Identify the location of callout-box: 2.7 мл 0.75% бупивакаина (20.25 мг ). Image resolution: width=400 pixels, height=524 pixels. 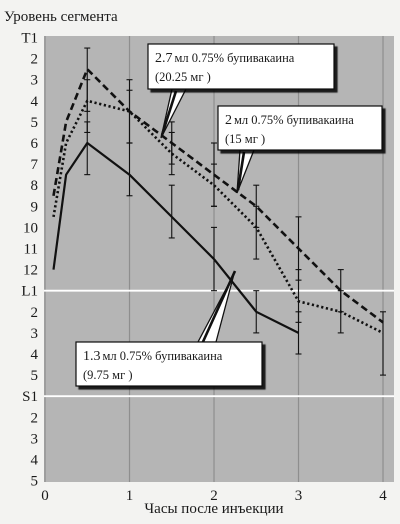
(241, 66).